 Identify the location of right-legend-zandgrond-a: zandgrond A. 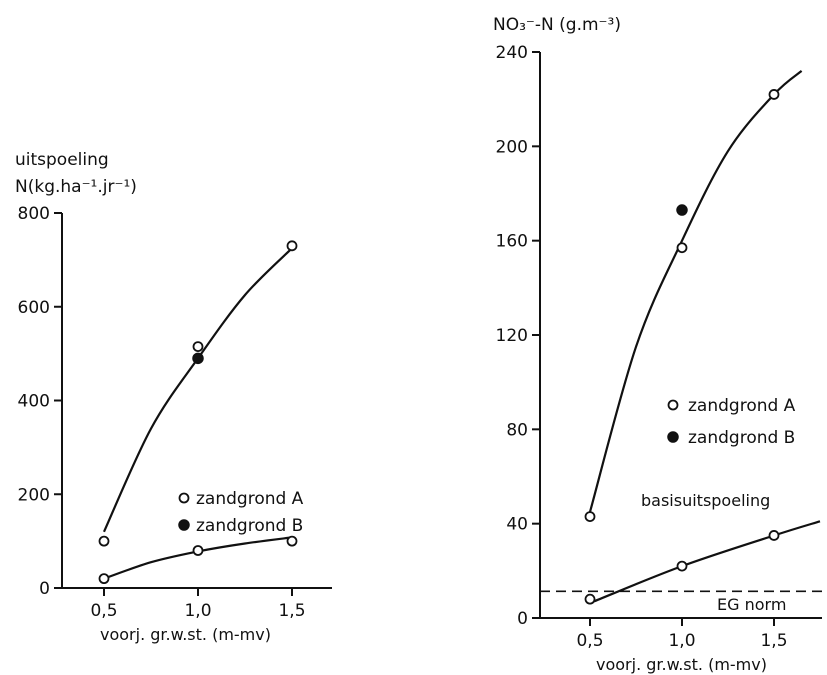
(742, 406).